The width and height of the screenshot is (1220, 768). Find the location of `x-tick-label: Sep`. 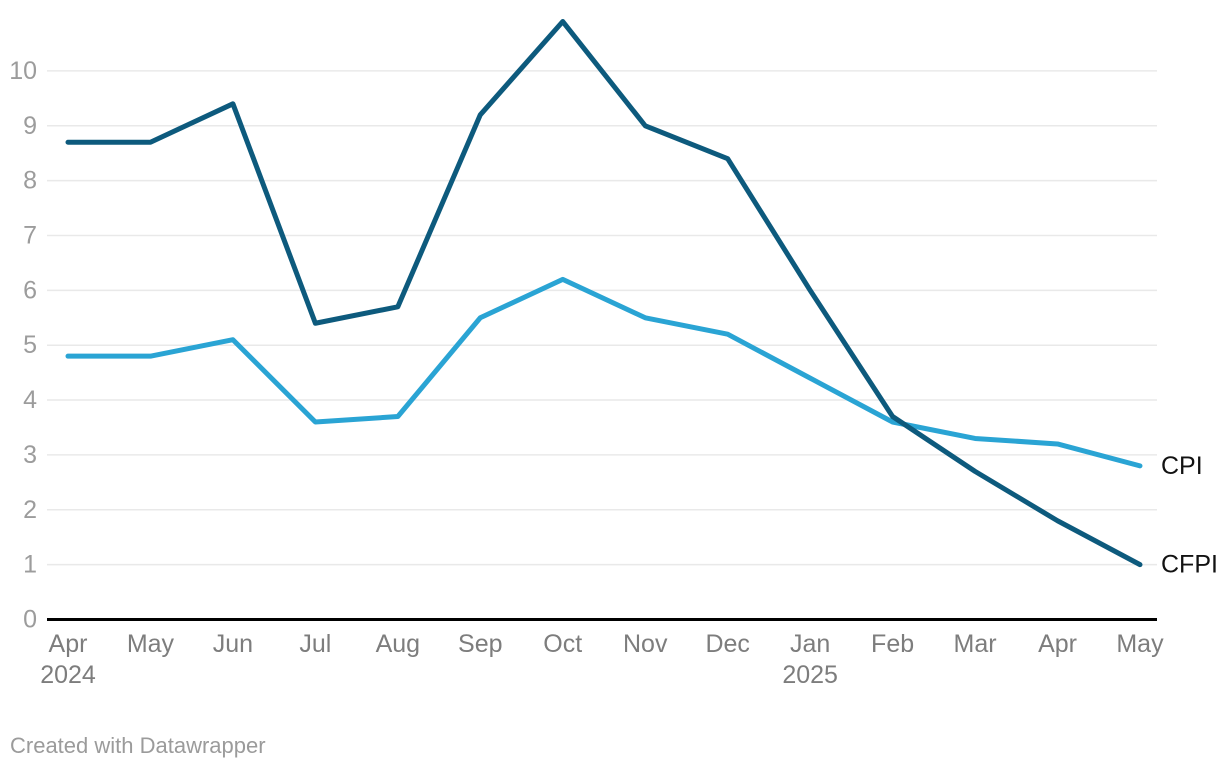

x-tick-label: Sep is located at coordinates (480, 644).